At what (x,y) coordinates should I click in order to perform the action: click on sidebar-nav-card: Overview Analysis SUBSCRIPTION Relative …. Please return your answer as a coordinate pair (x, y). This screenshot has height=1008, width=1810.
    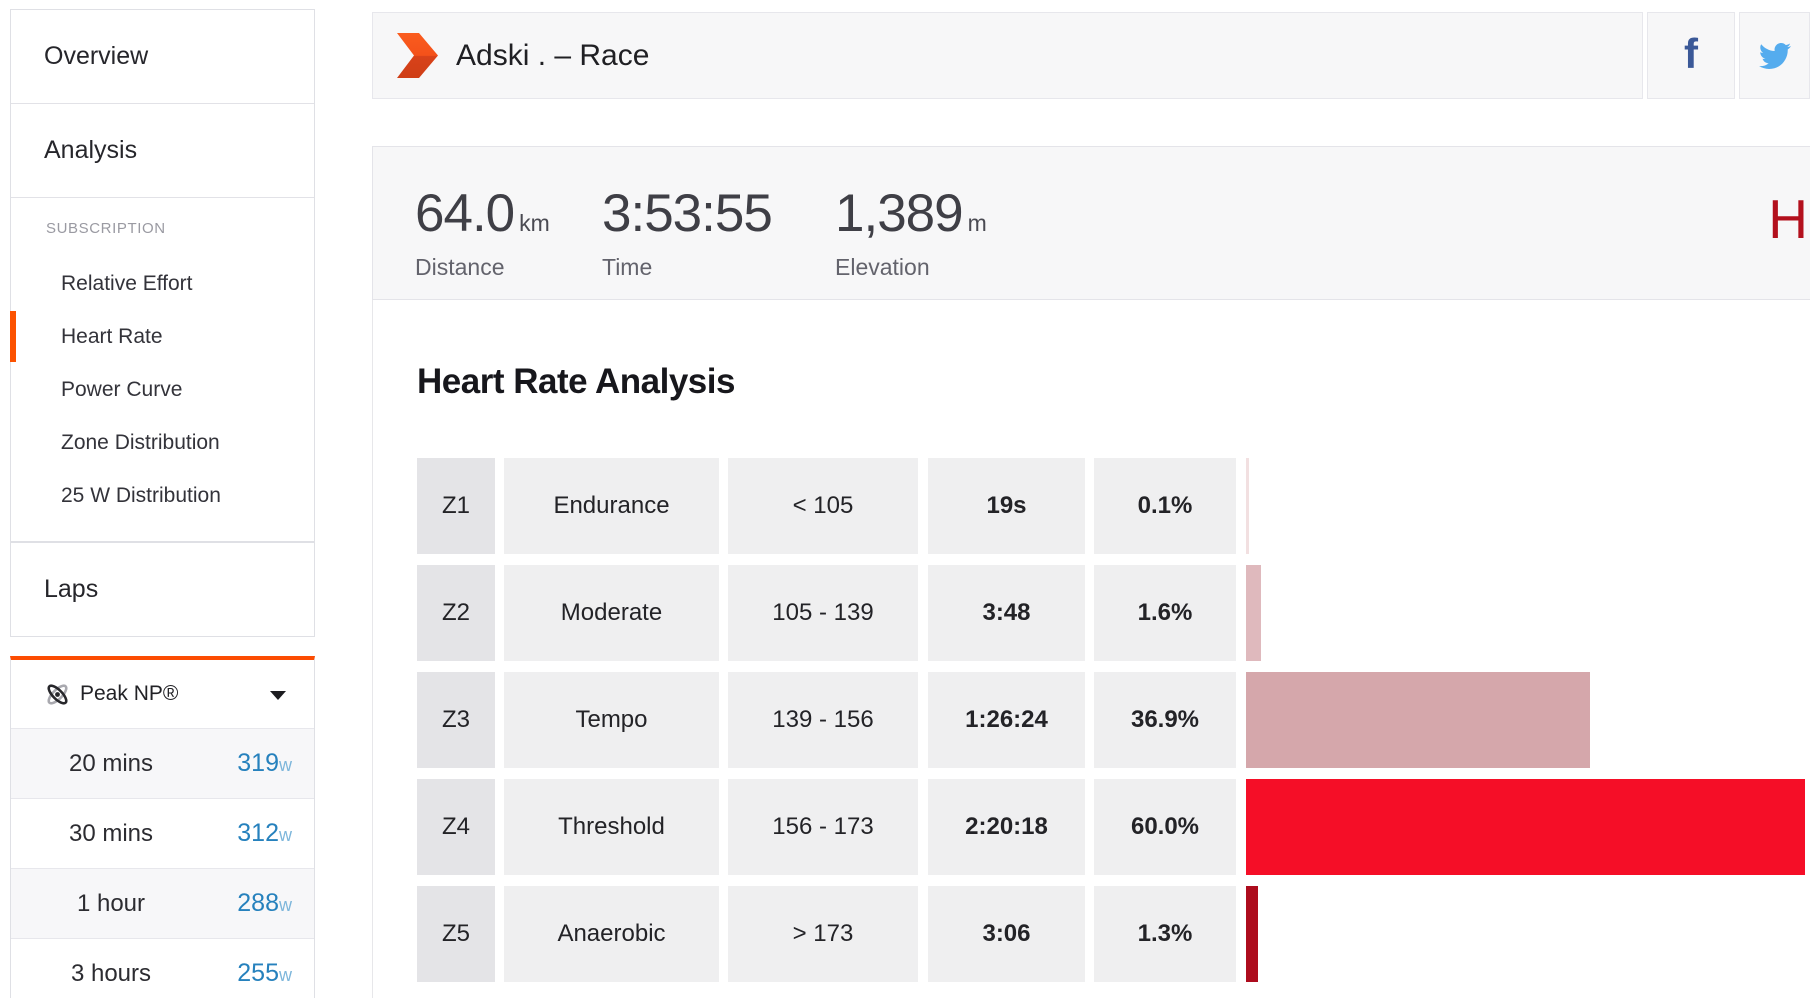
    Looking at the image, I should click on (162, 275).